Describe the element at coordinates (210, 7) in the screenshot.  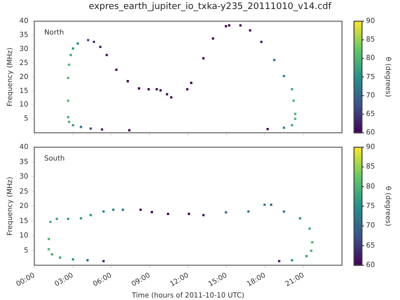
I see `chart-title: expres_earth_jupiter_io_txka-y235_20111010_v14.cdf` at that location.